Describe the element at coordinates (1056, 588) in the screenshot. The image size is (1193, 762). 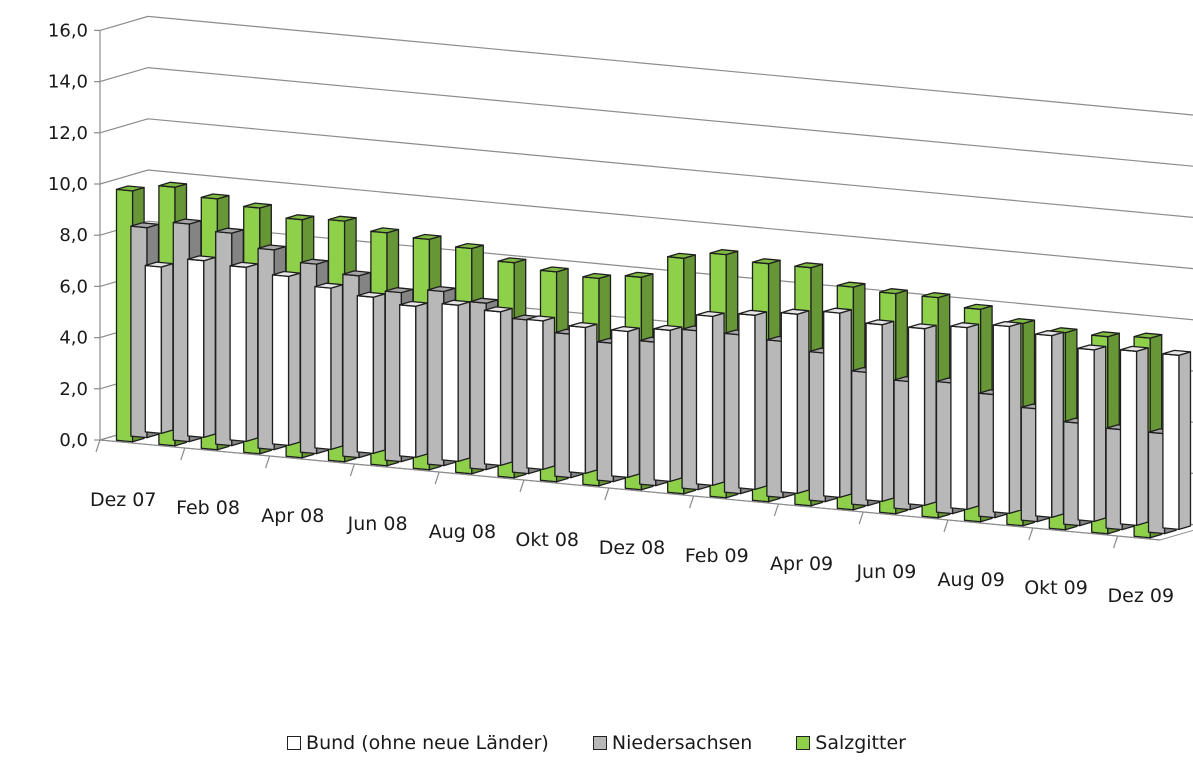
I see `x-tick-label: Okt 09` at that location.